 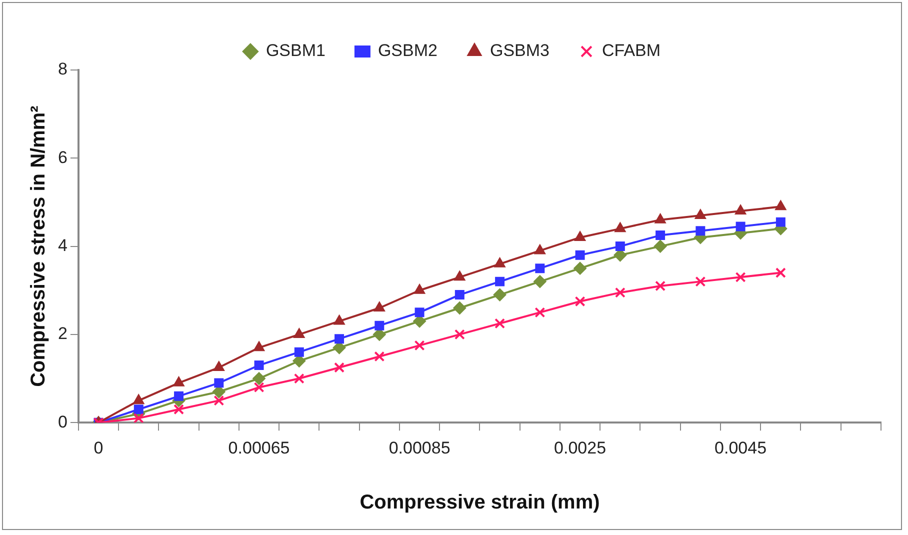 I want to click on x-axis-title: Compressive strain (mm), so click(x=480, y=503).